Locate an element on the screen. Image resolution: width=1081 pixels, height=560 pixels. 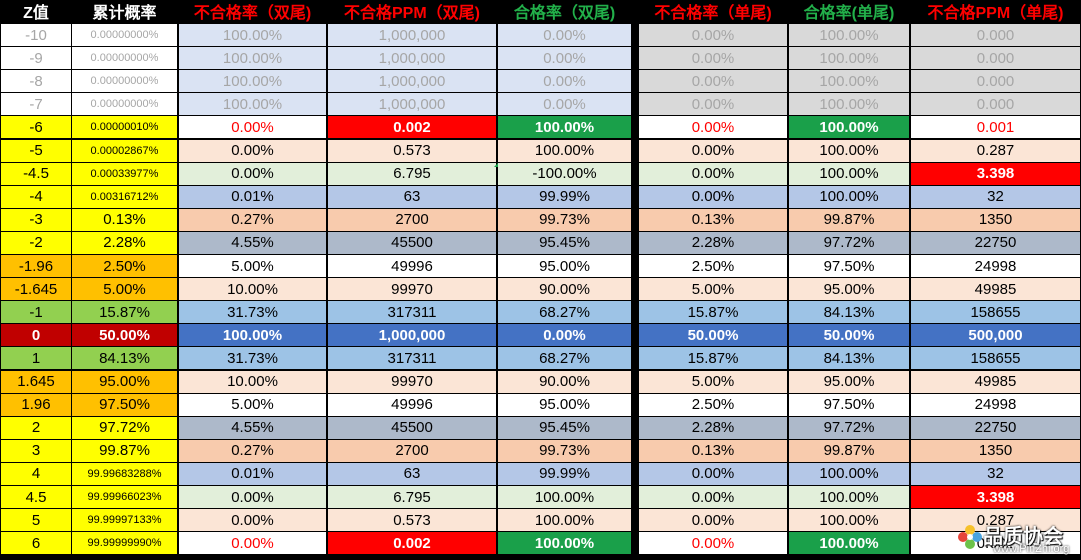
cell-z-value: -1.96 is located at coordinates (36, 266).